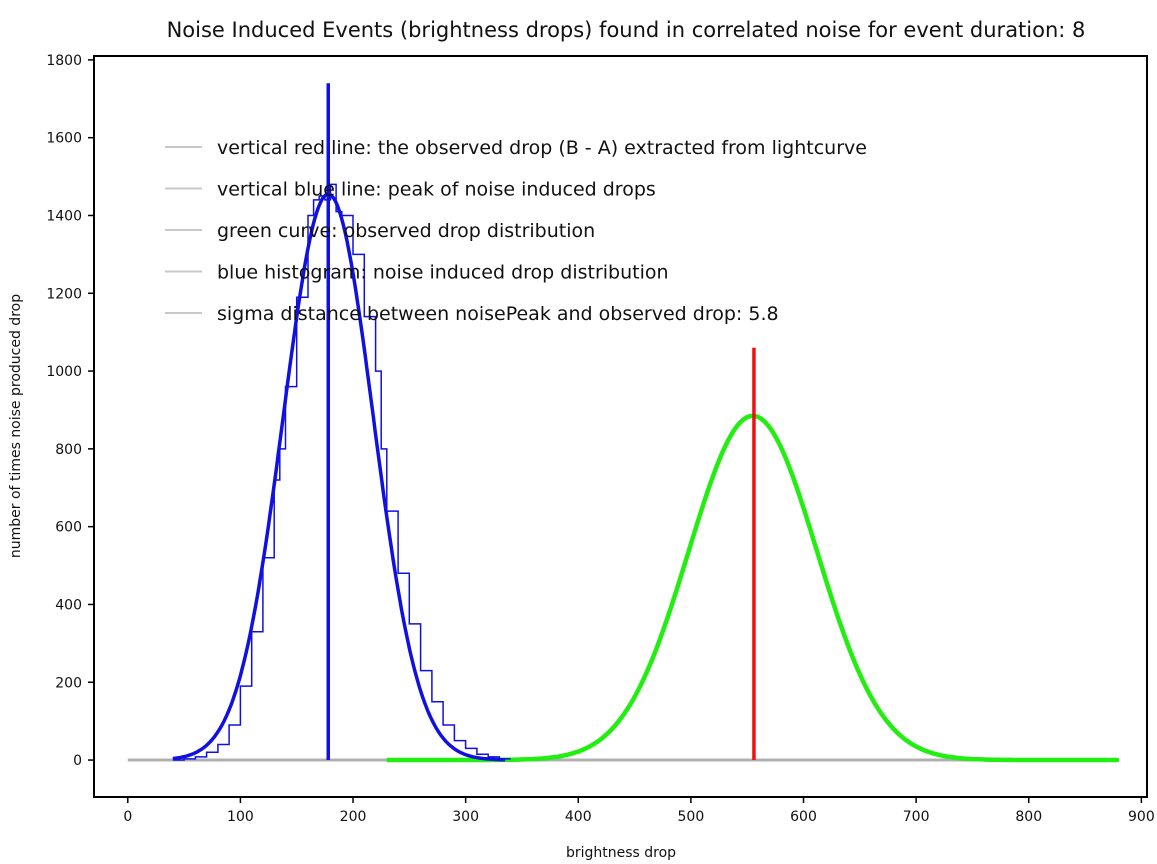 This screenshot has width=1157, height=864. What do you see at coordinates (77, 761) in the screenshot?
I see `y-tick-label: 0` at bounding box center [77, 761].